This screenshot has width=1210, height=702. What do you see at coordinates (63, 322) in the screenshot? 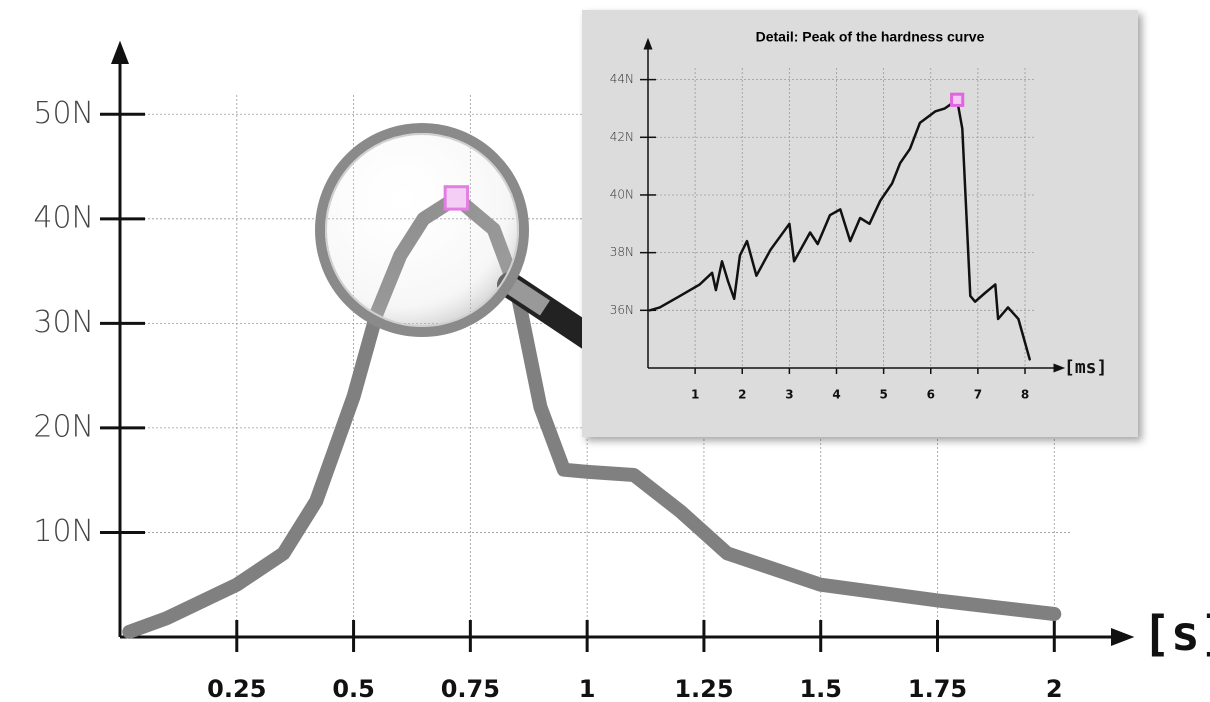
I see `y-tick-label: 30N` at bounding box center [63, 322].